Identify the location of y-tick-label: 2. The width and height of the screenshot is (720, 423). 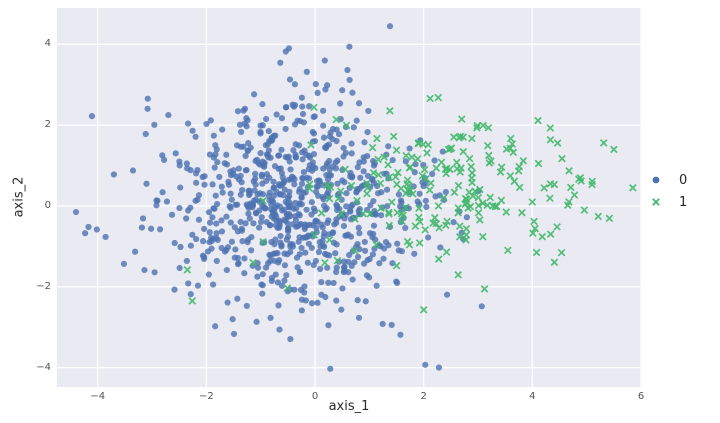
(47, 125).